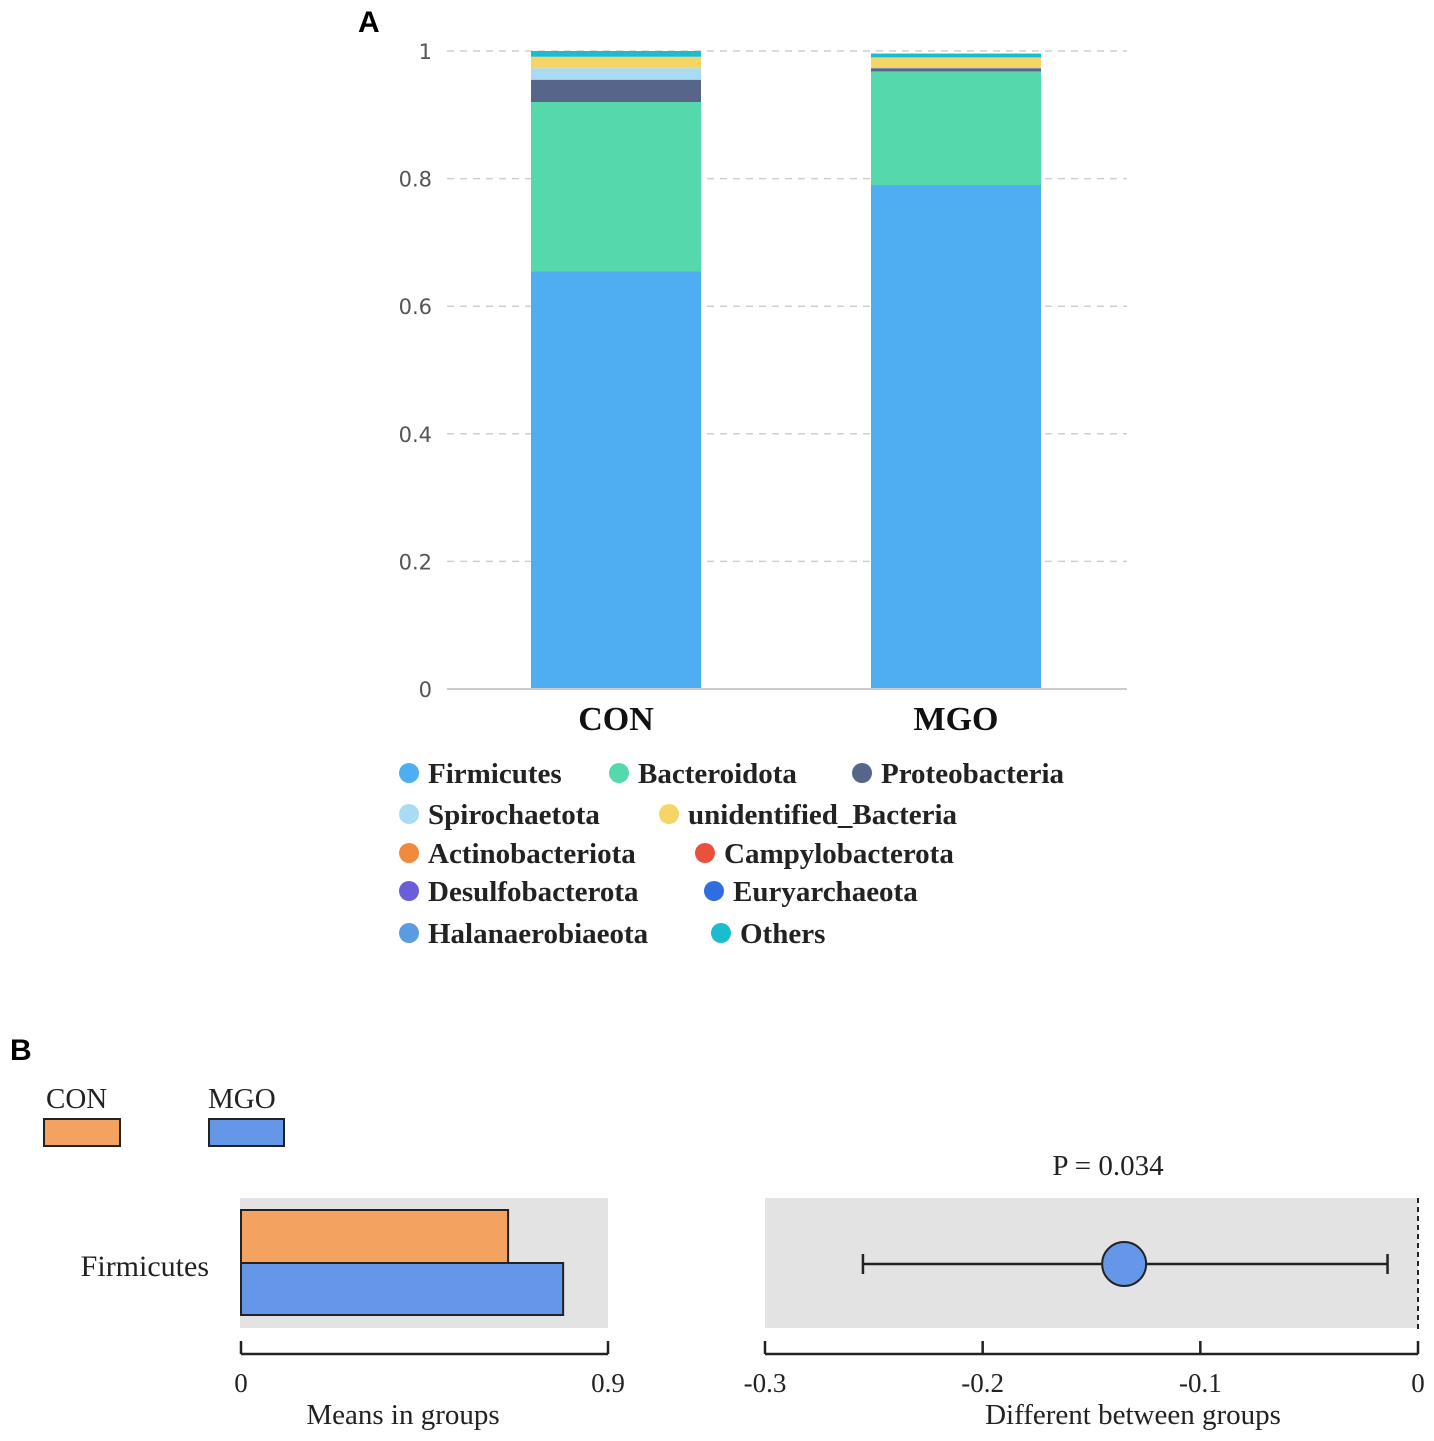 This screenshot has width=1434, height=1441. What do you see at coordinates (415, 562) in the screenshot?
I see `y-tick-label: 0.2` at bounding box center [415, 562].